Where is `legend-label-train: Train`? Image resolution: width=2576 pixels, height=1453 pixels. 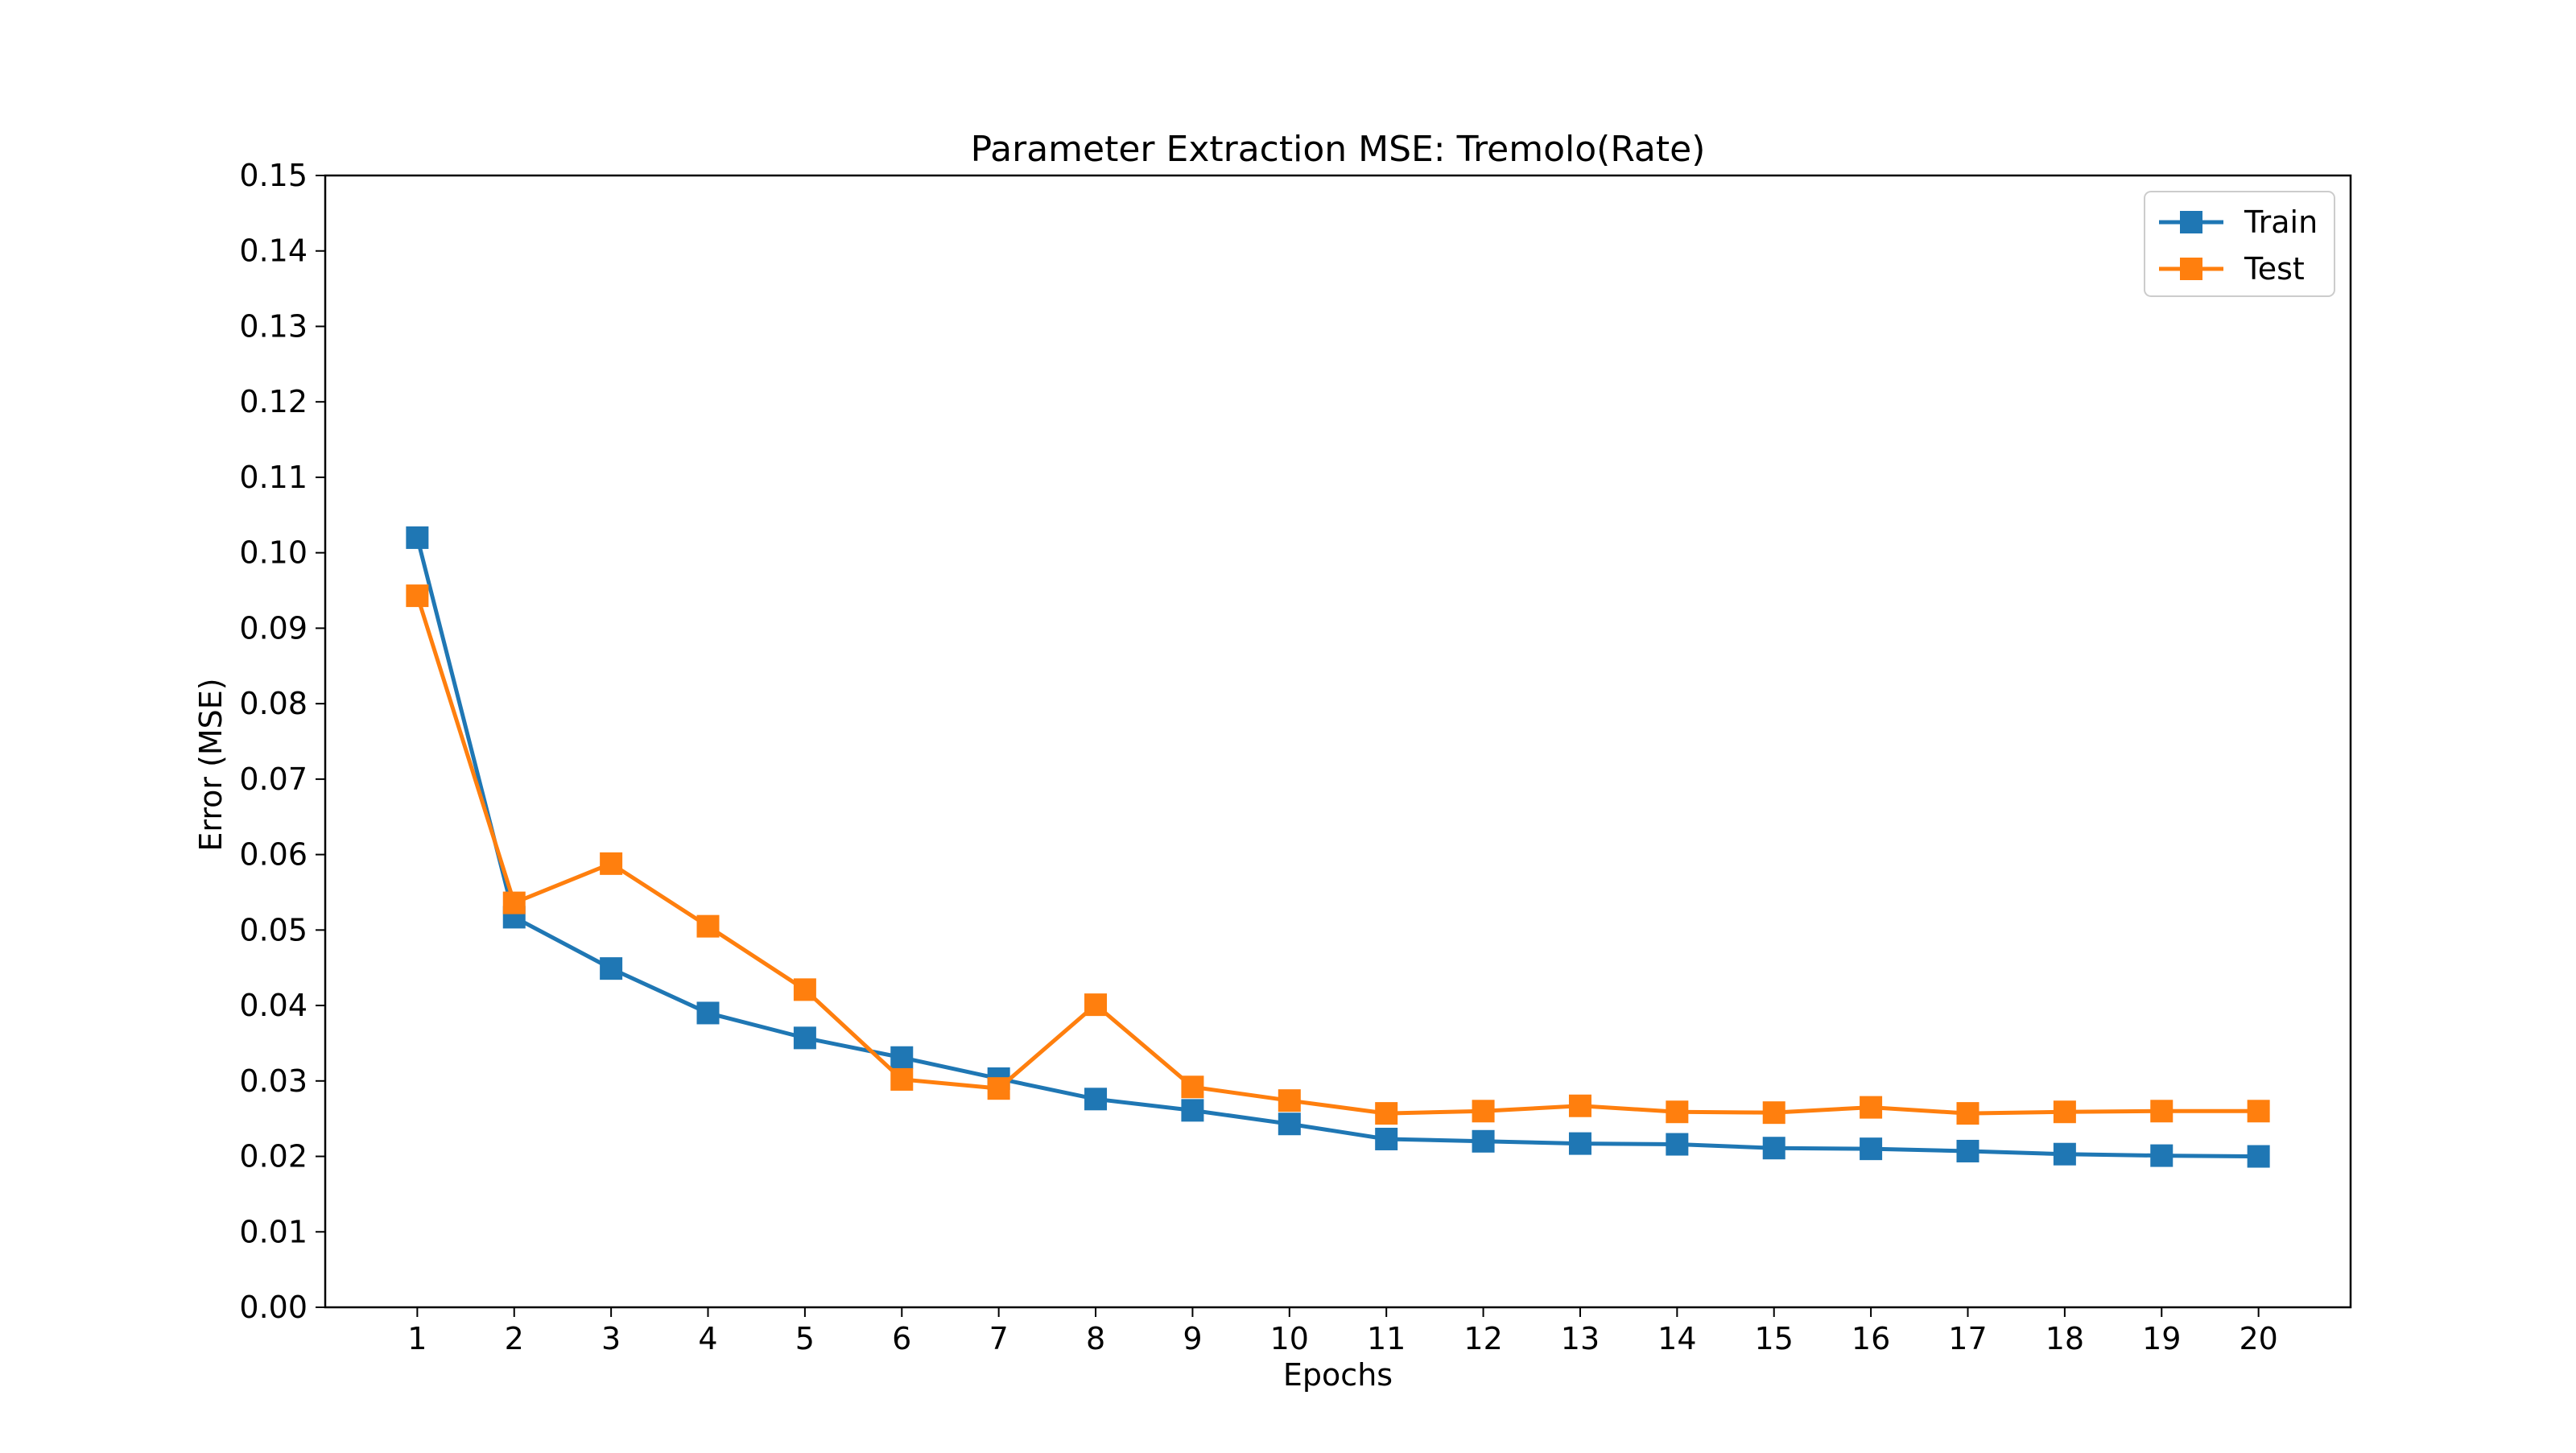 legend-label-train: Train is located at coordinates (2281, 222).